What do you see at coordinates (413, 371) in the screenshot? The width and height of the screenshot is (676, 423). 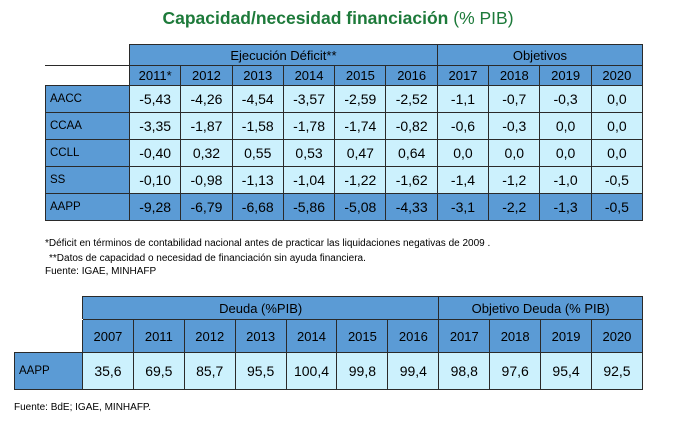 I see `value-cell: 99,4` at bounding box center [413, 371].